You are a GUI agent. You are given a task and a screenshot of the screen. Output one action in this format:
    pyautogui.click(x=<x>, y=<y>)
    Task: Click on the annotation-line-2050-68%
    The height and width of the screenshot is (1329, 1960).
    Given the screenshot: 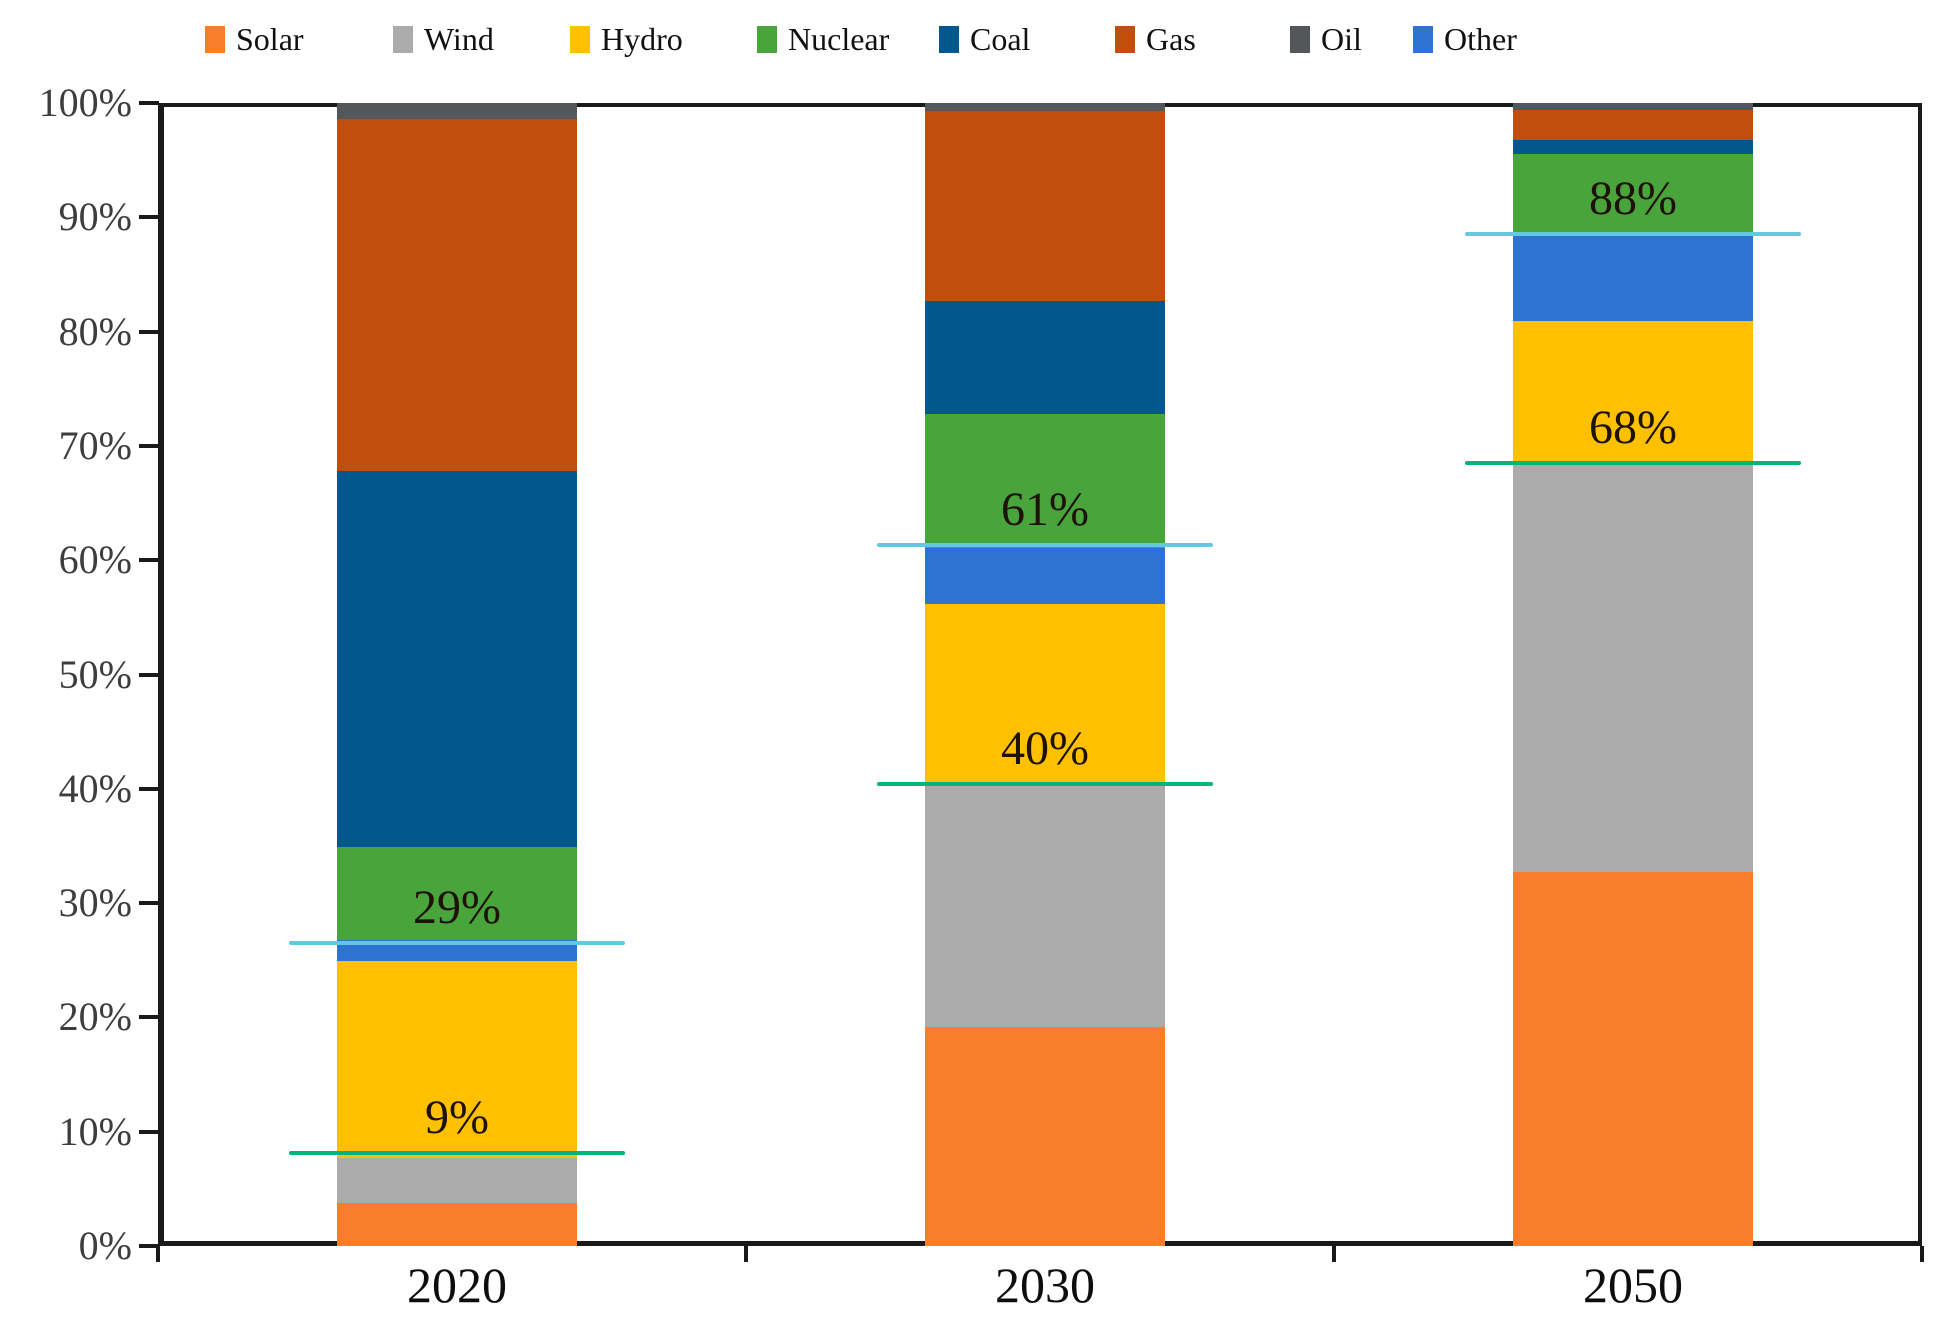 What is the action you would take?
    pyautogui.click(x=1633, y=463)
    